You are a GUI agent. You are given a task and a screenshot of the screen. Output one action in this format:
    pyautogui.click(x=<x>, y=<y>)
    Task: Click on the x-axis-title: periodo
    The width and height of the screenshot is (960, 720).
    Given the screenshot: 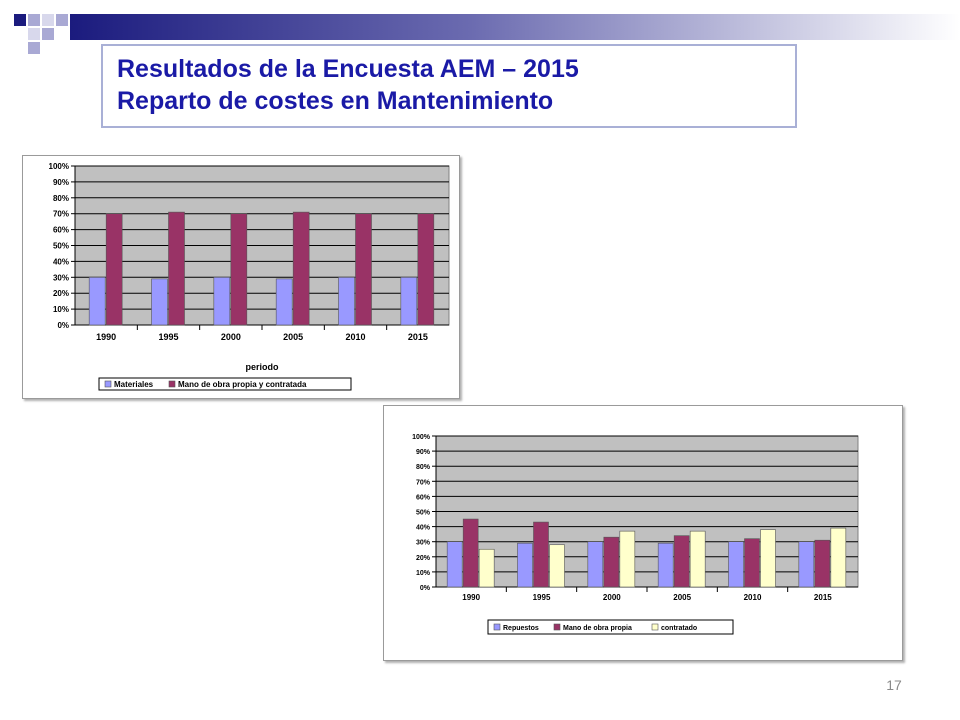 What is the action you would take?
    pyautogui.click(x=263, y=367)
    